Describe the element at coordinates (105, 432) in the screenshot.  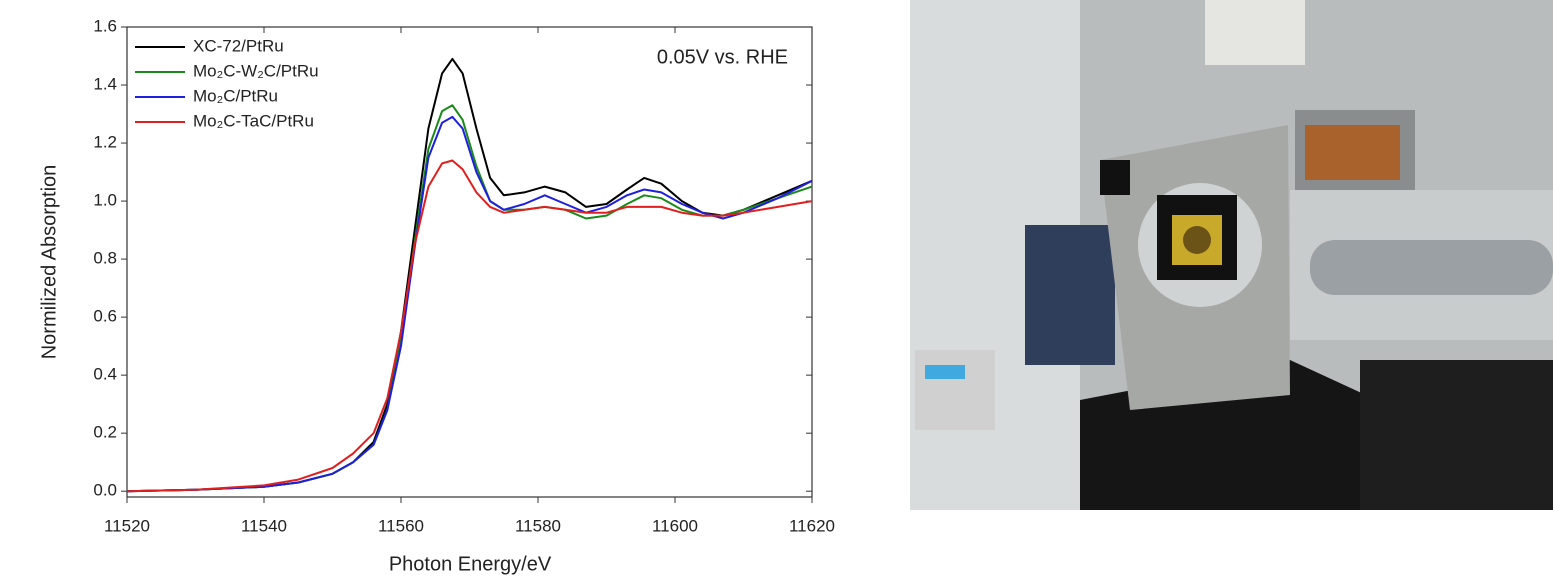
I see `y-tick-label: 0.2` at that location.